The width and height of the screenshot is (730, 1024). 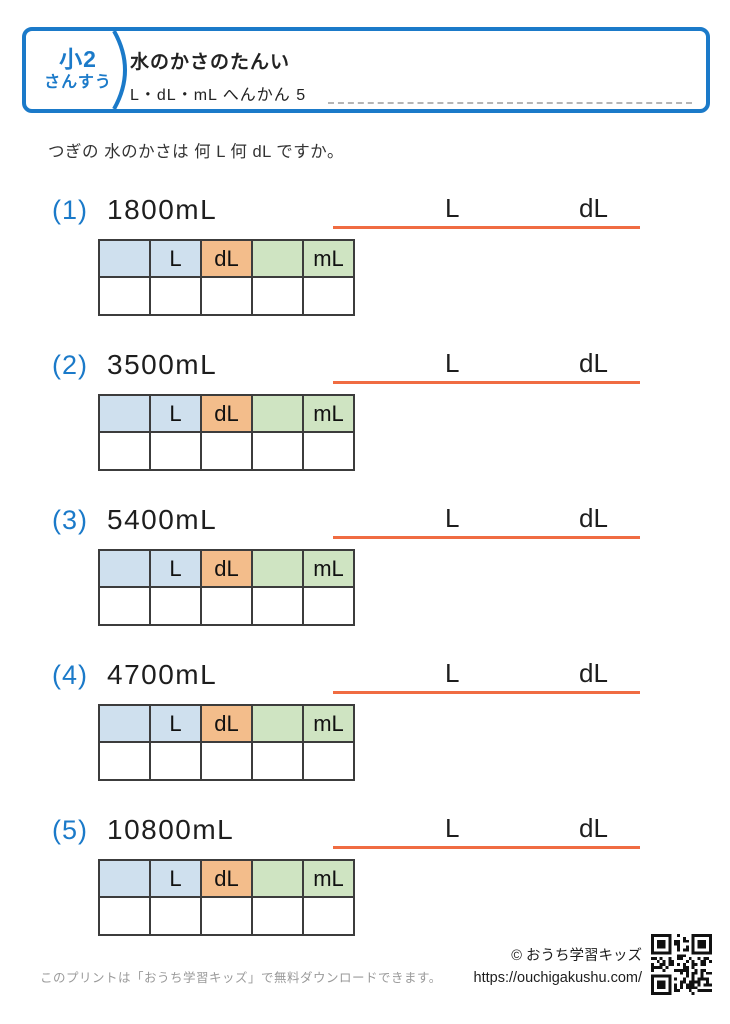 I want to click on problem-value: 3500mL, so click(x=162, y=364).